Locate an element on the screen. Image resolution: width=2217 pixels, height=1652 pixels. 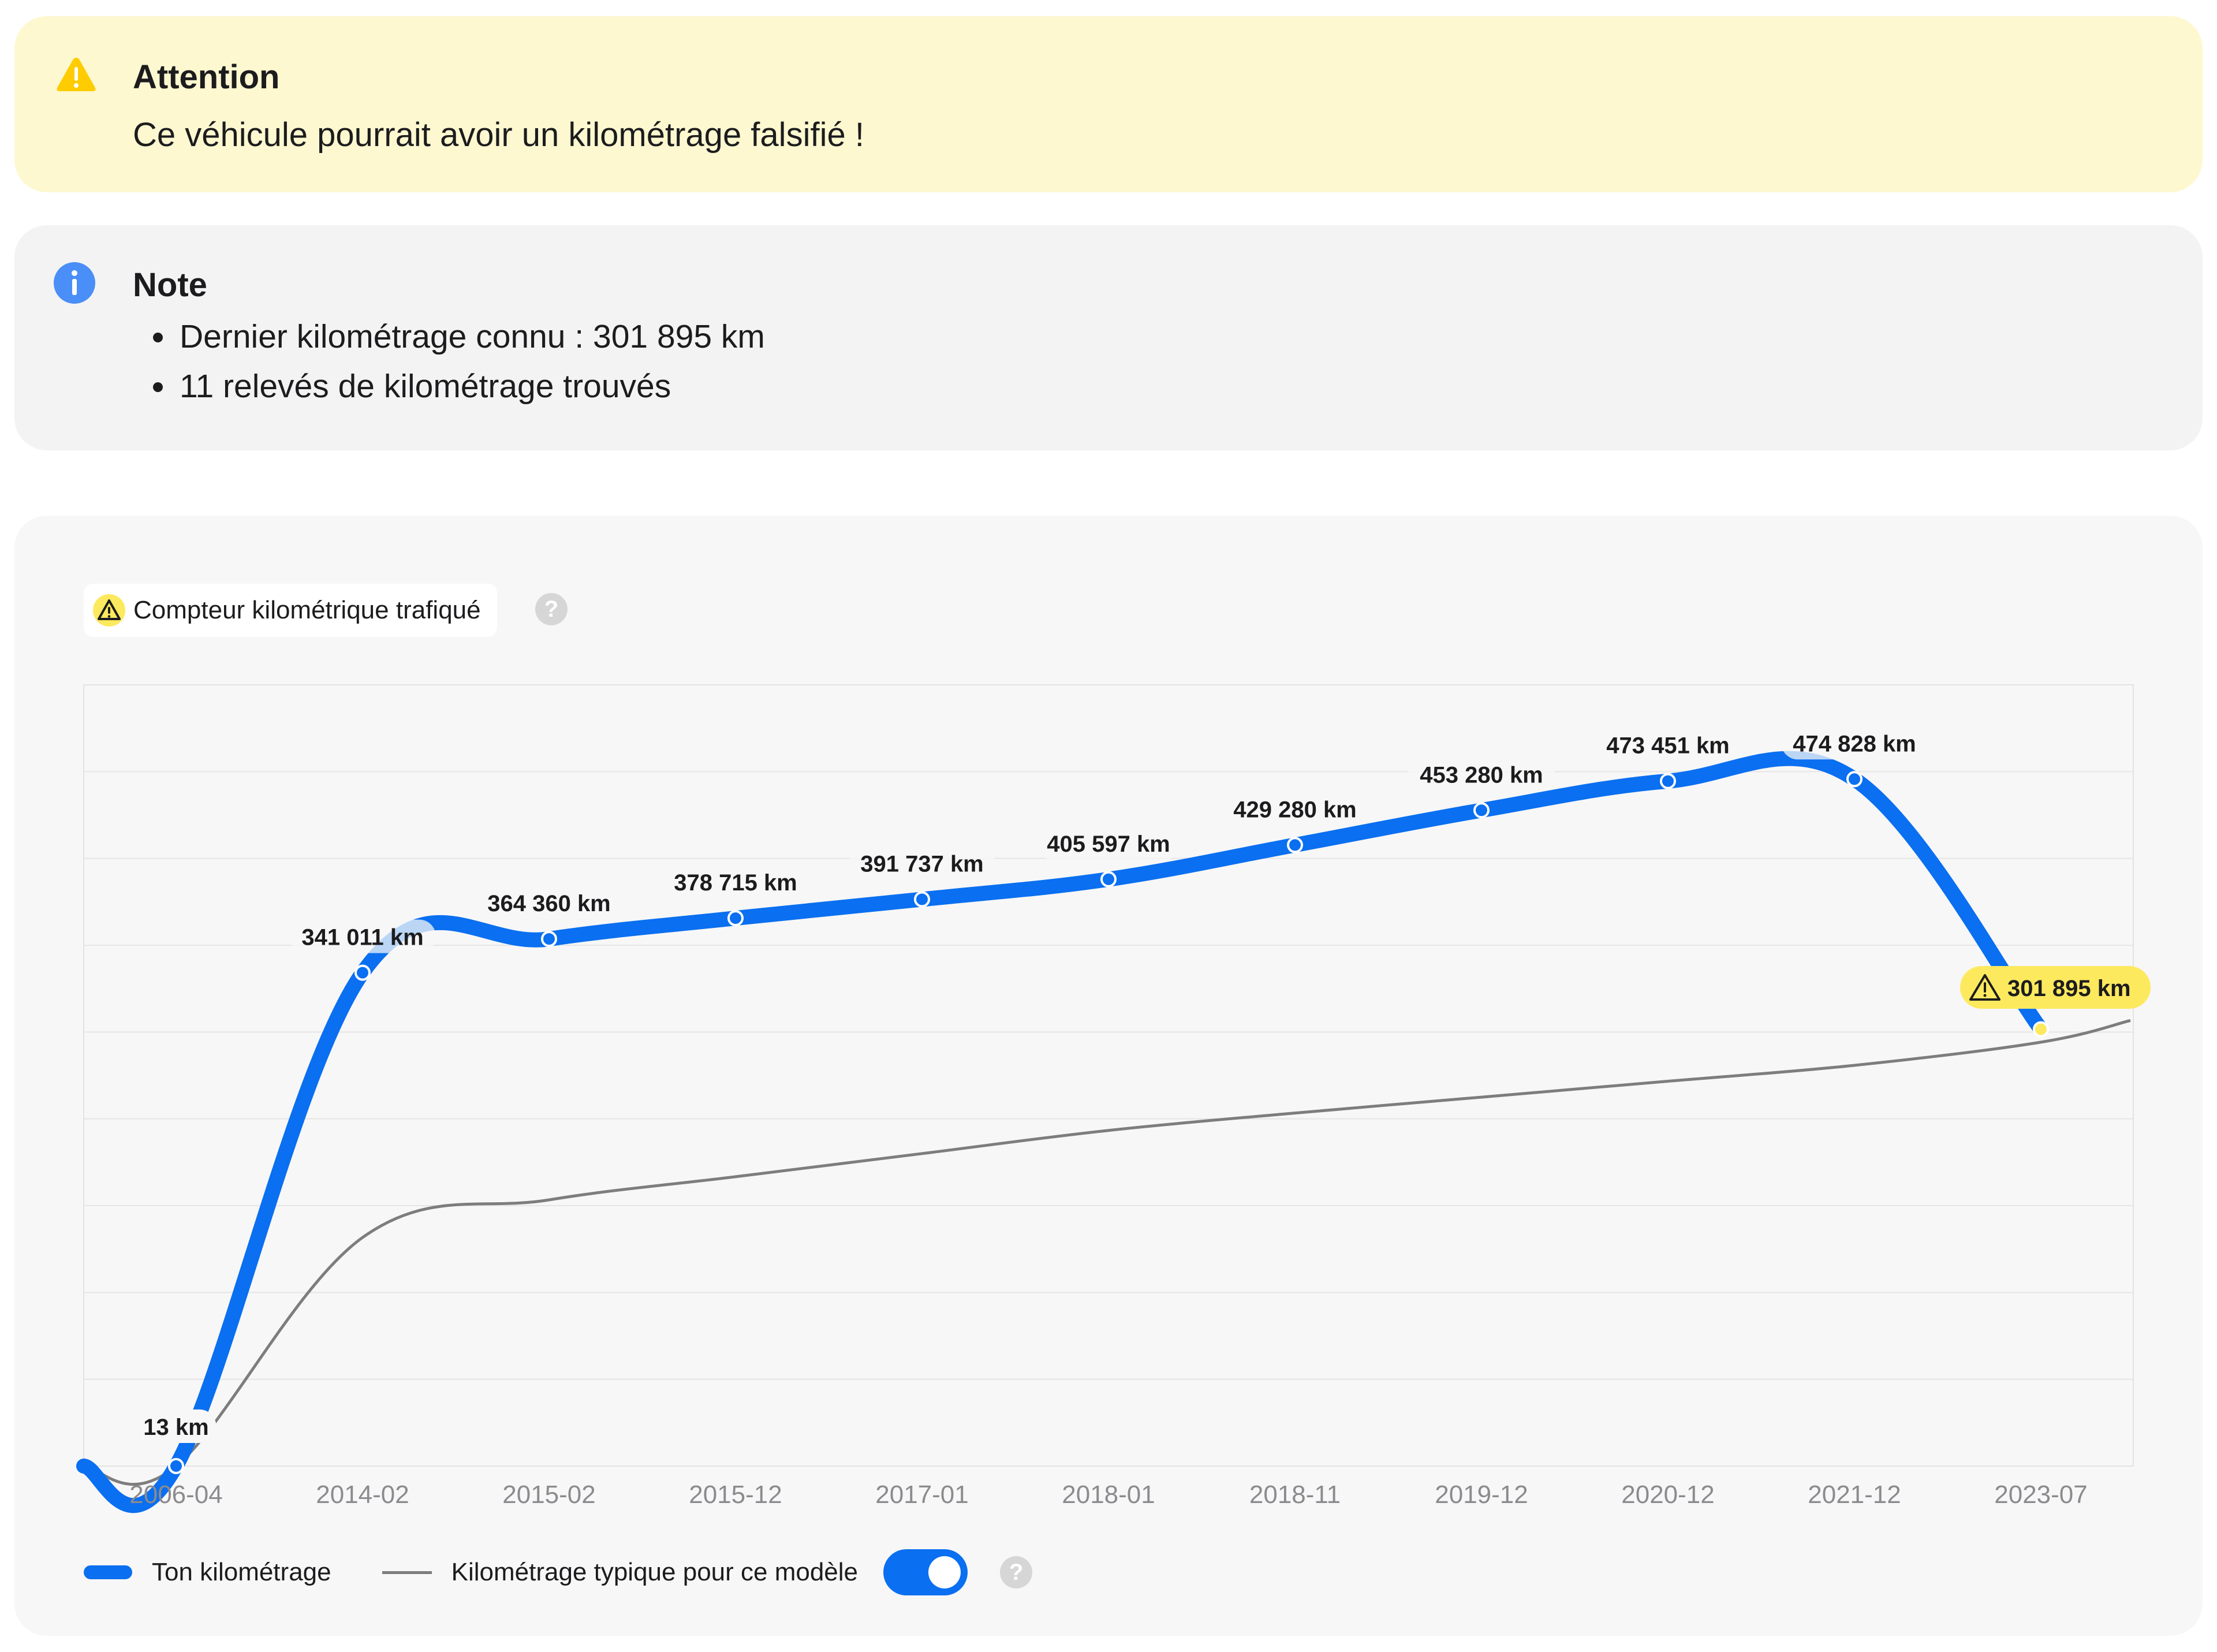
data-label: 378 715 km is located at coordinates (735, 883).